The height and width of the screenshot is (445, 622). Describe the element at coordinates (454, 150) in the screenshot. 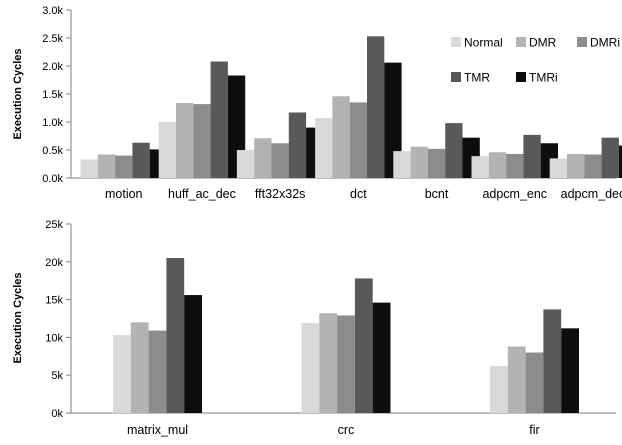

I see `bar-tmr-bcnt` at that location.